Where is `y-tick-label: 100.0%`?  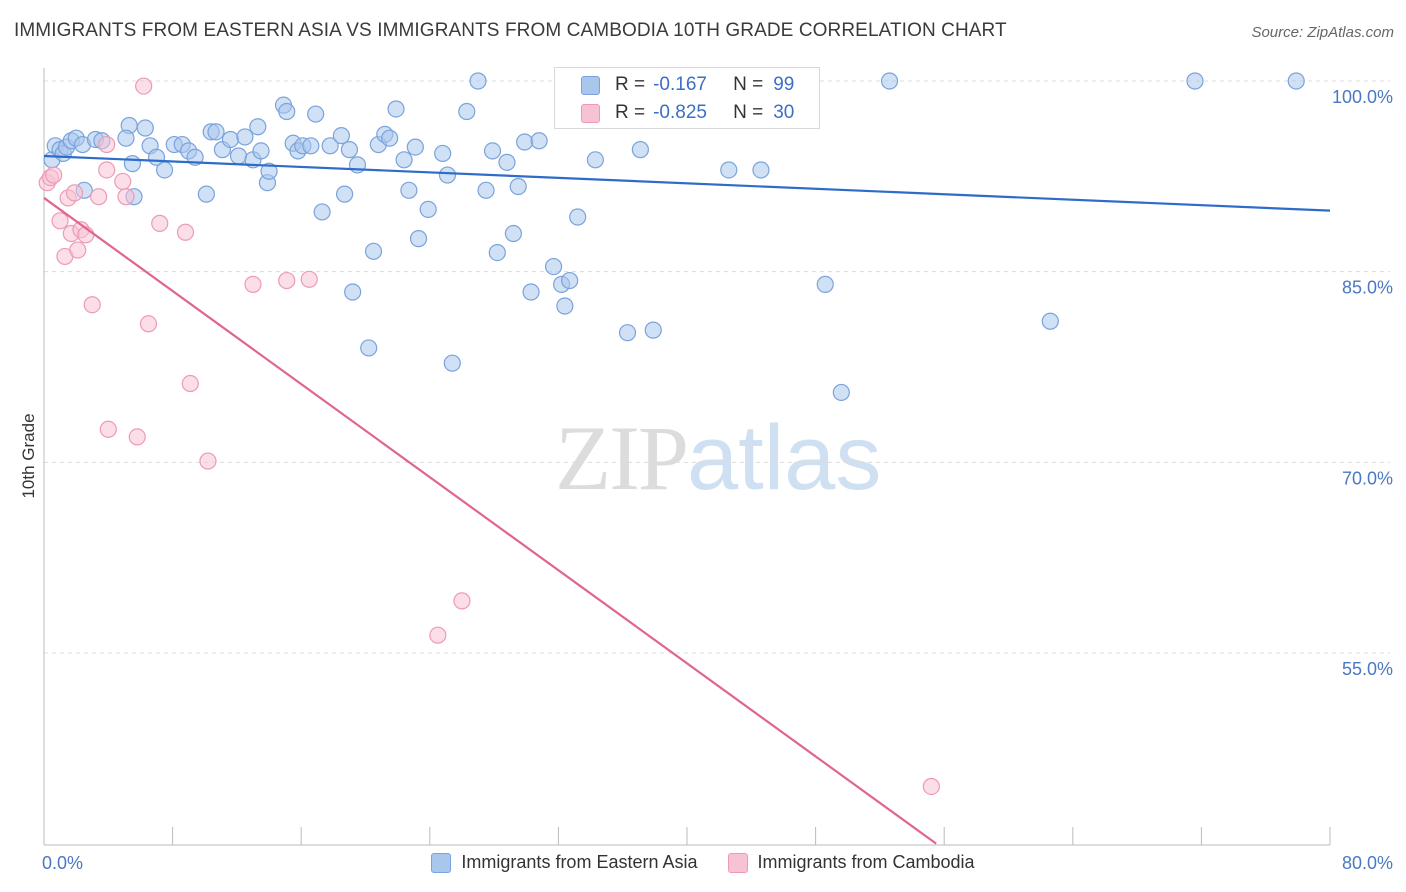
y-tick-label: 100.0% is located at coordinates (1362, 97).